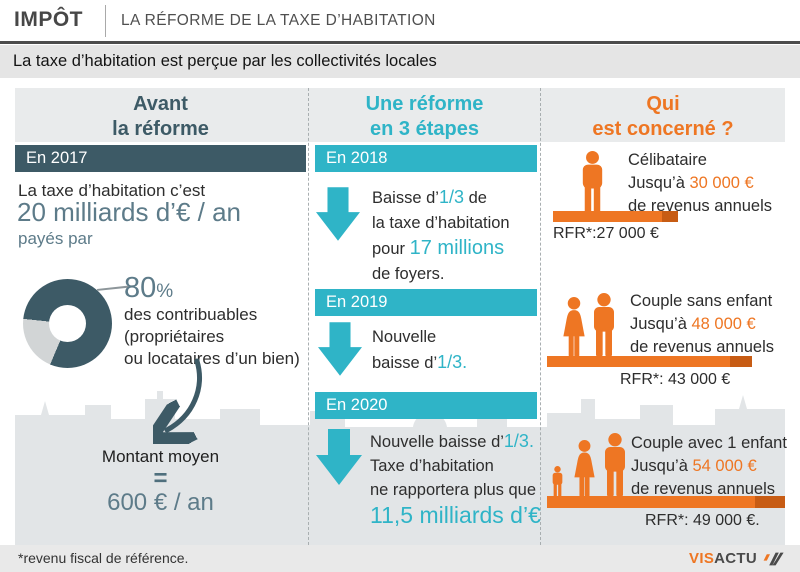  What do you see at coordinates (432, 466) in the screenshot?
I see `text-segment: Taxe d’habitation` at bounding box center [432, 466].